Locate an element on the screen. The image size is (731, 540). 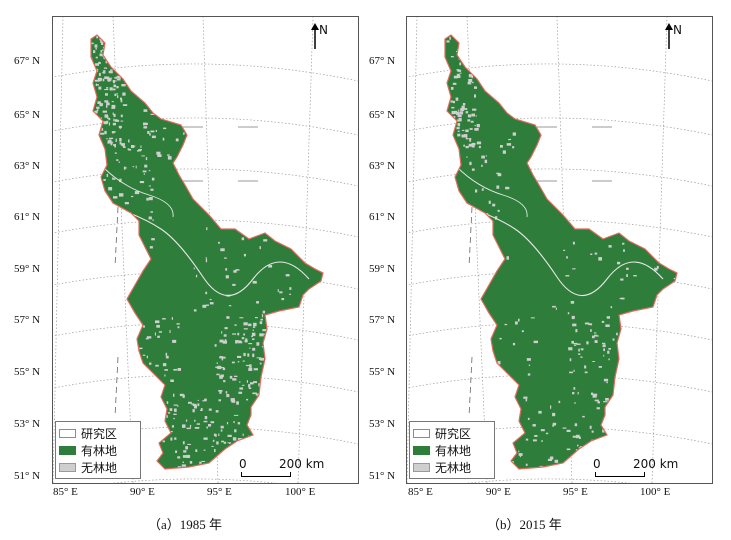
lat-label-65: 65° N is located at coordinates (27, 115).